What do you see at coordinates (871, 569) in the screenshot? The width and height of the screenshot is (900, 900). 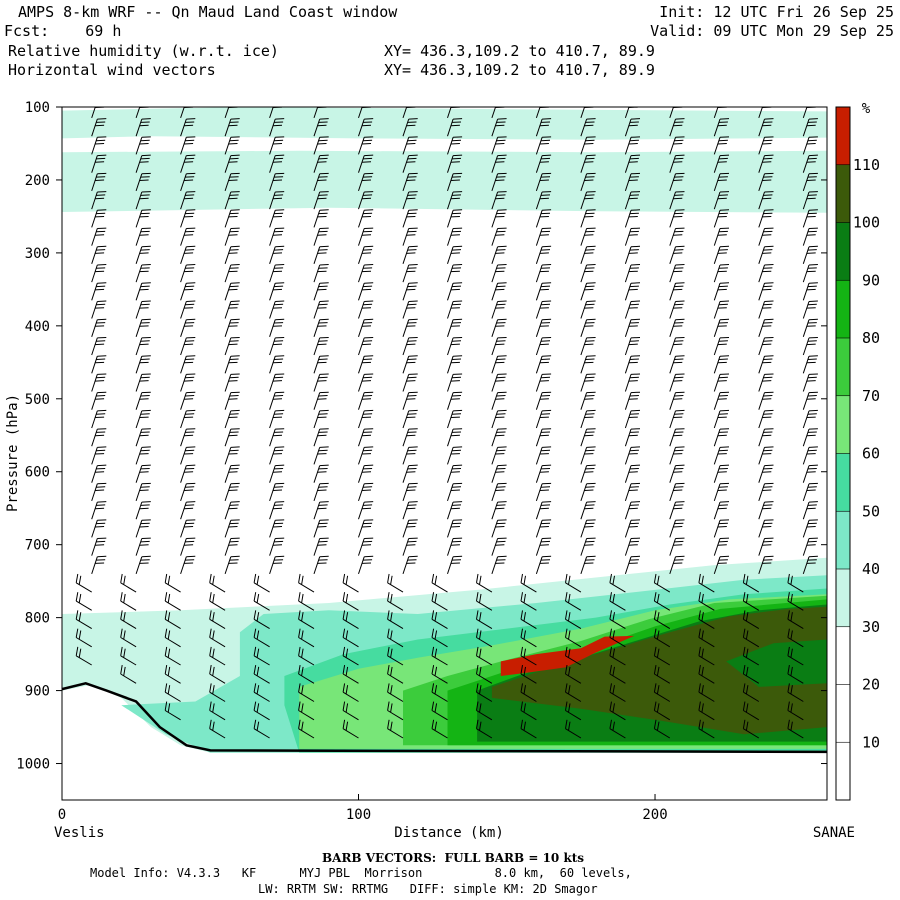 I see `colorbar-label: 40` at bounding box center [871, 569].